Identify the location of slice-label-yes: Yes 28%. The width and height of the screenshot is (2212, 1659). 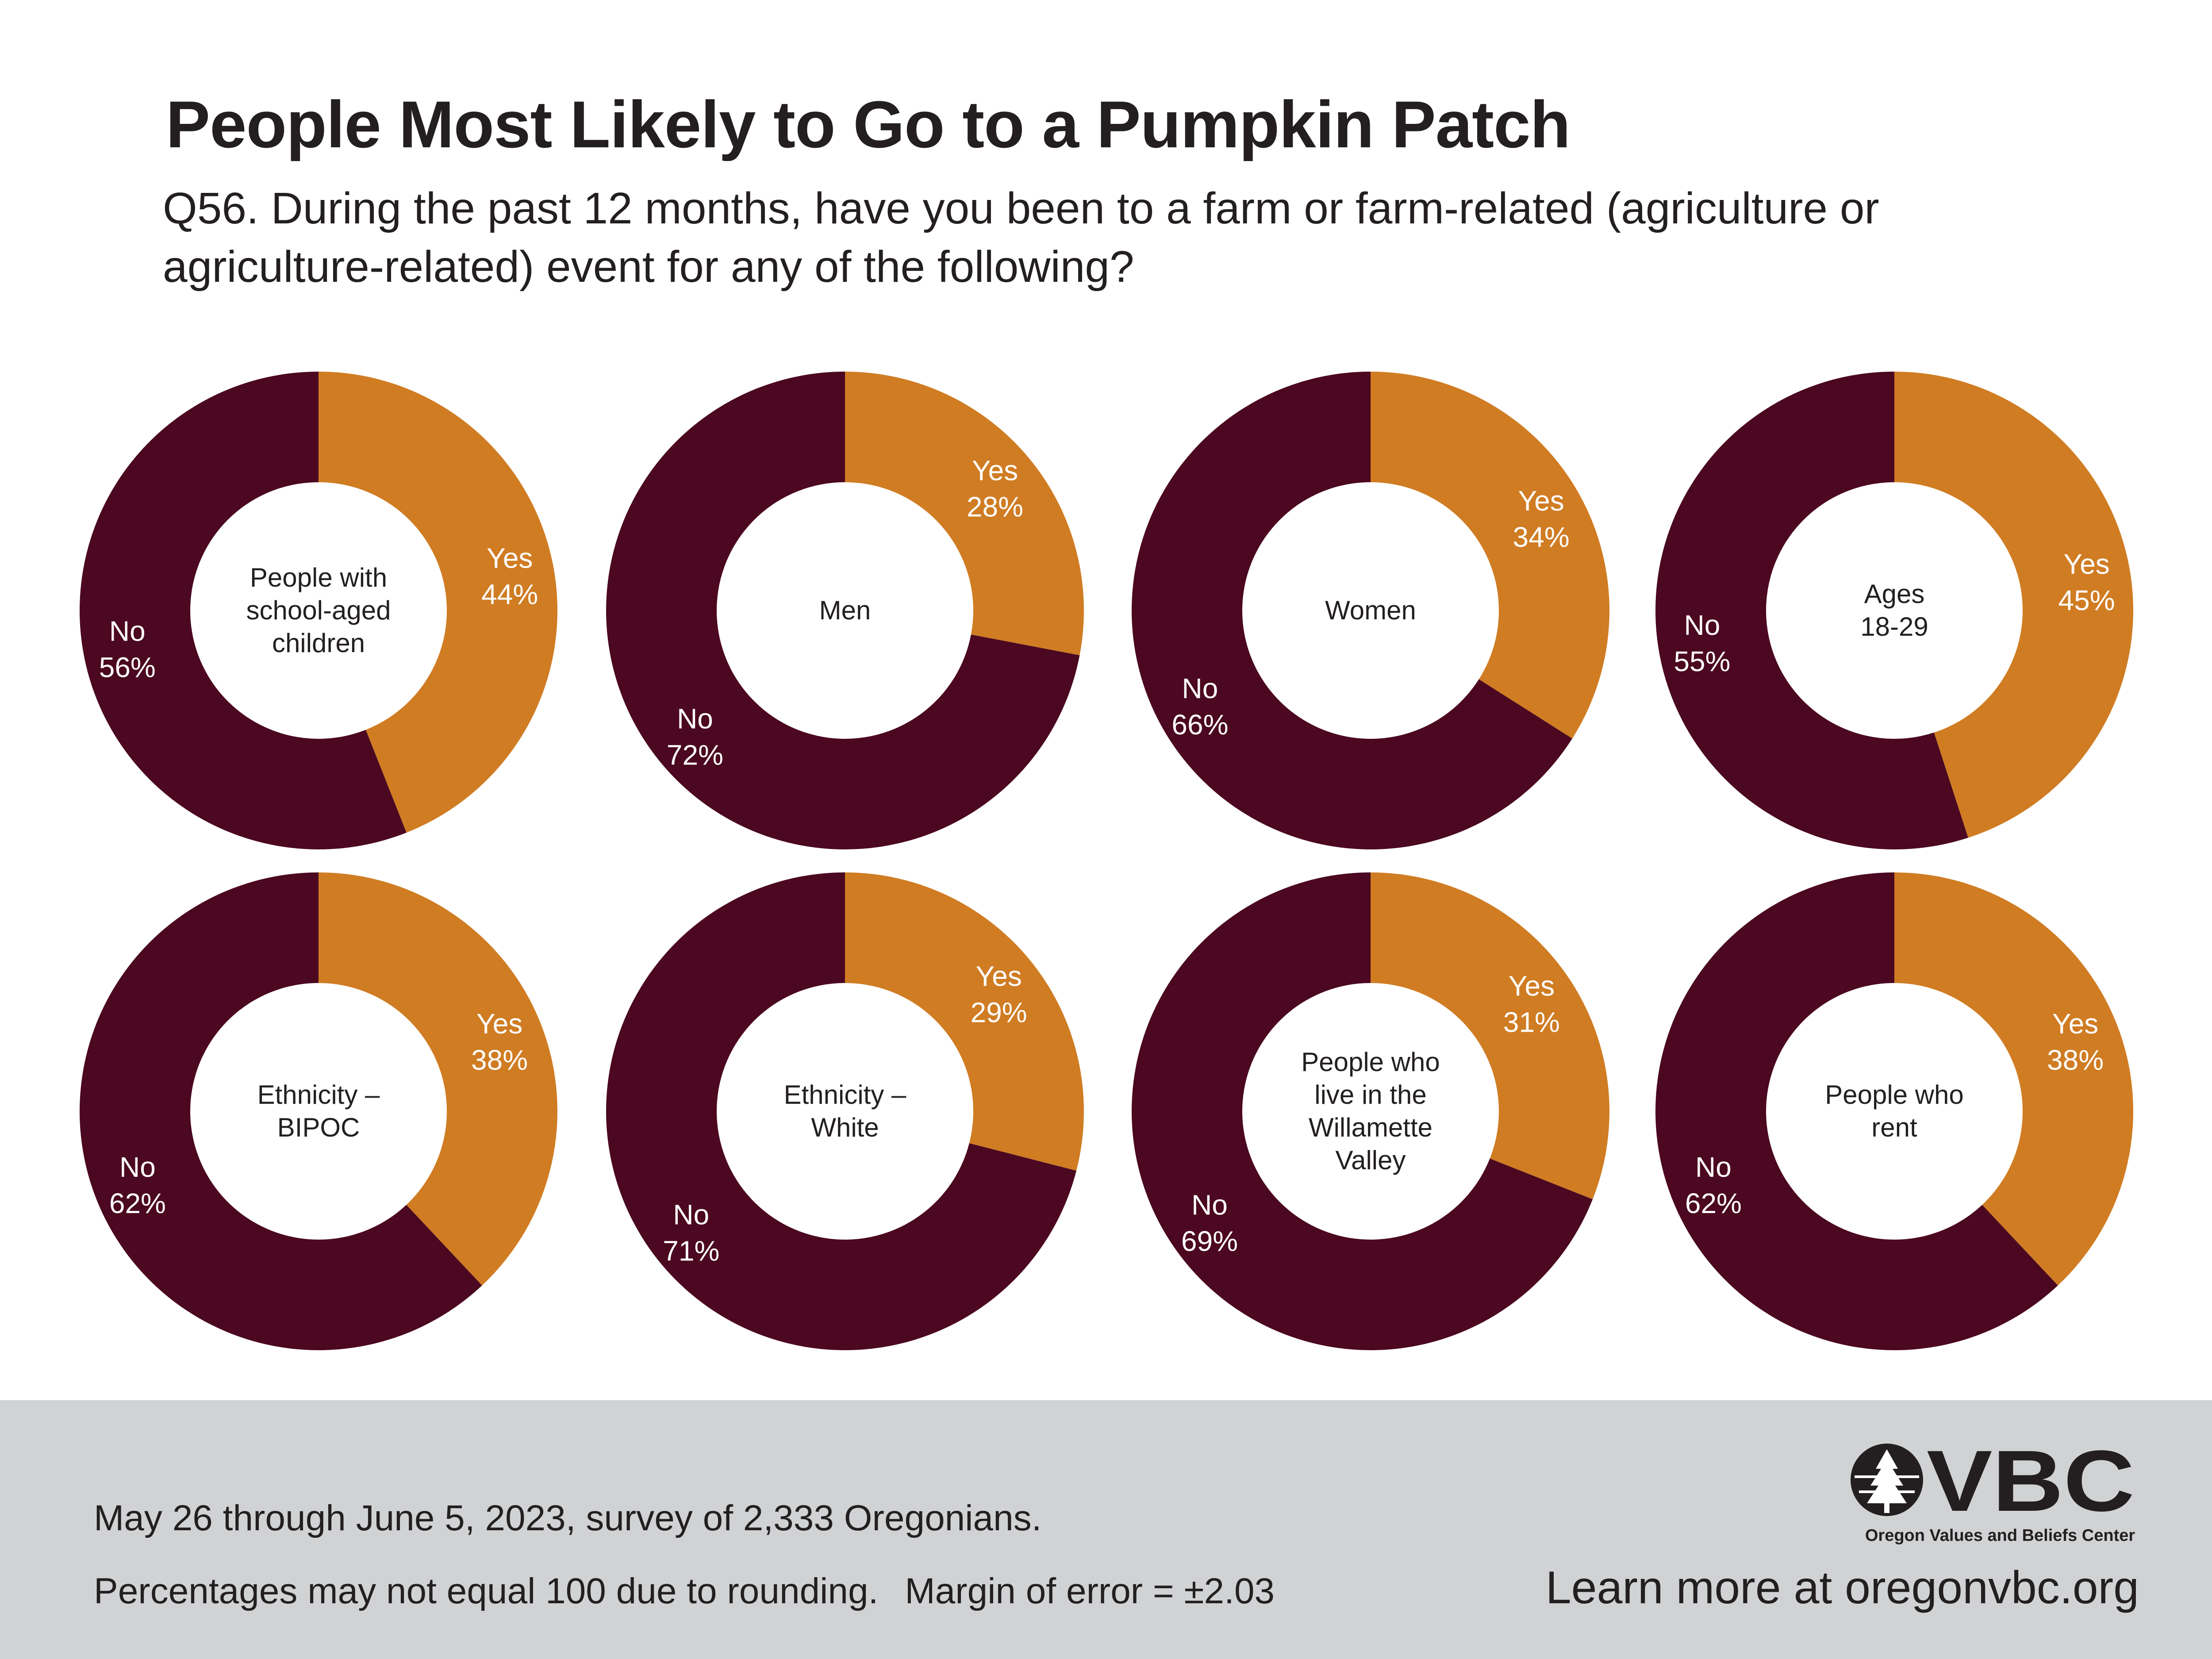
(995, 489).